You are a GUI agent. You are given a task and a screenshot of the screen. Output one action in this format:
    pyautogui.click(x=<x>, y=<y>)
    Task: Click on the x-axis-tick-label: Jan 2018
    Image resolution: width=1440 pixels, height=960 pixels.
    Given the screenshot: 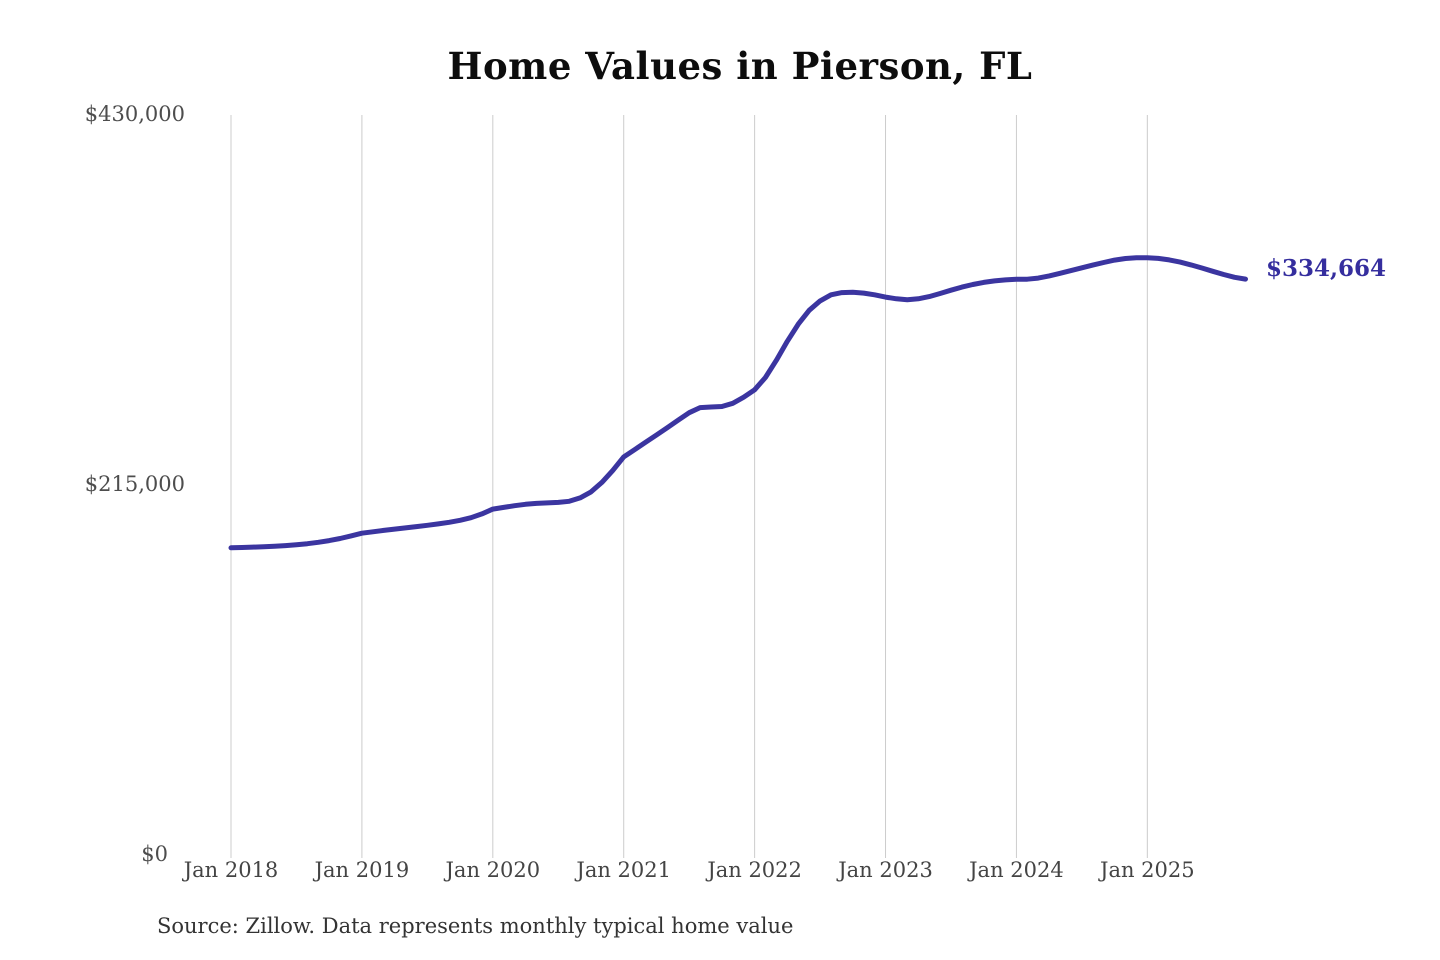 What is the action you would take?
    pyautogui.click(x=231, y=870)
    